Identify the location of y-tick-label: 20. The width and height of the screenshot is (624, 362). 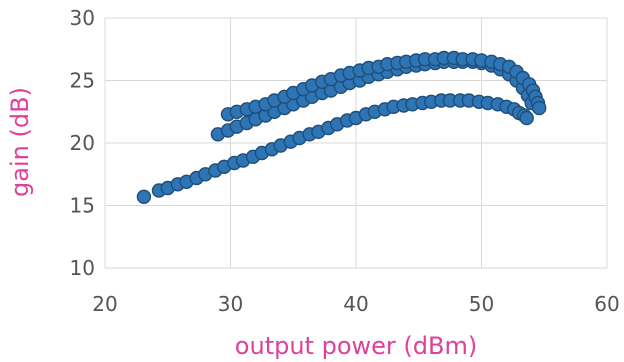
(82, 143).